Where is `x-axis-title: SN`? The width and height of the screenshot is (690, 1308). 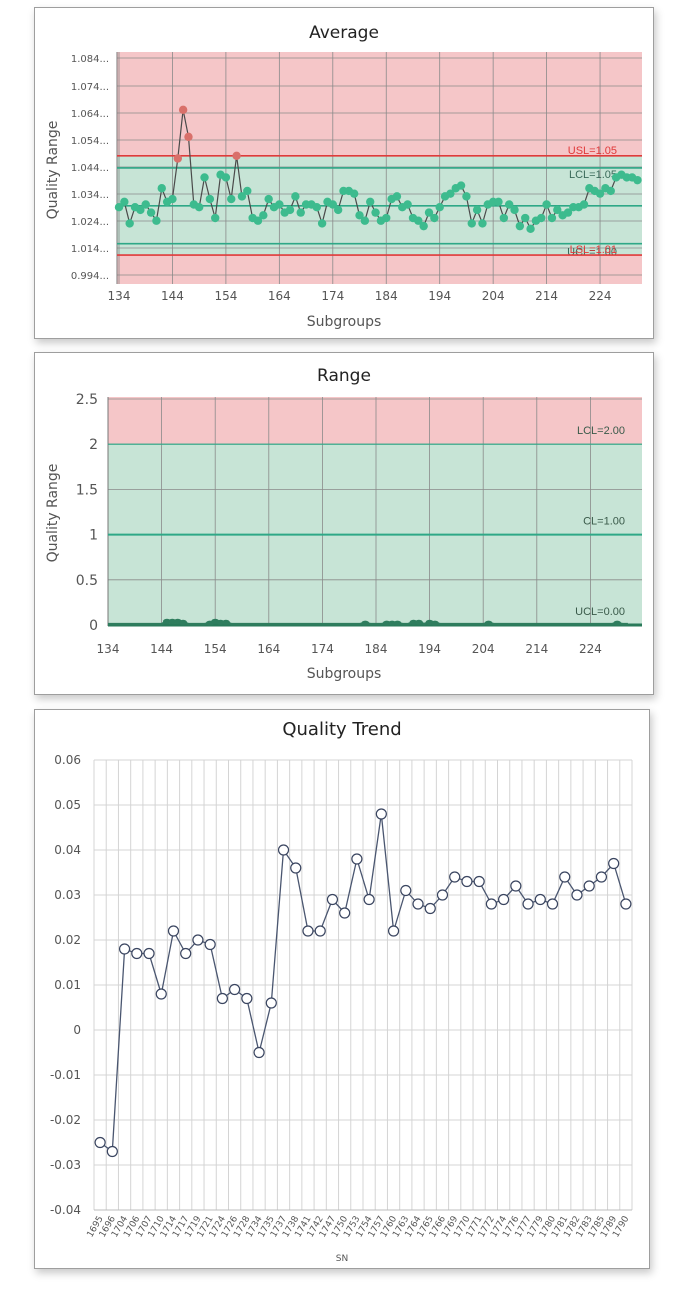
x-axis-title: SN is located at coordinates (342, 1259).